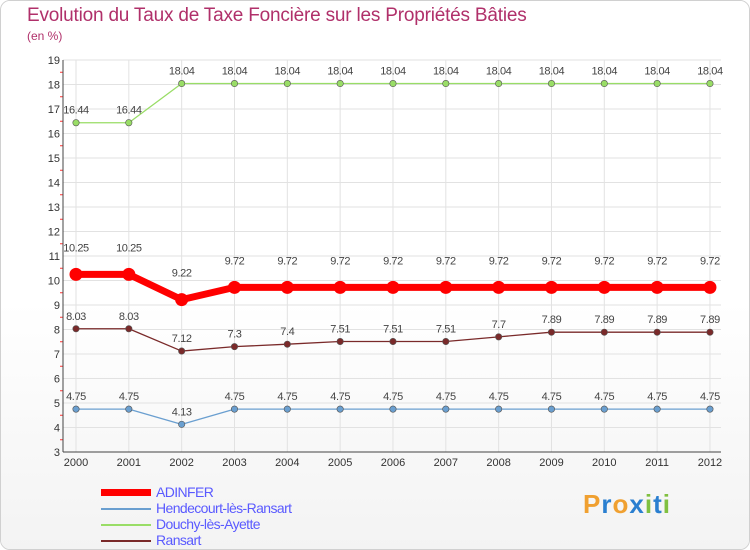 Image resolution: width=750 pixels, height=550 pixels. Describe the element at coordinates (552, 320) in the screenshot. I see `data-label: 7.89` at that location.